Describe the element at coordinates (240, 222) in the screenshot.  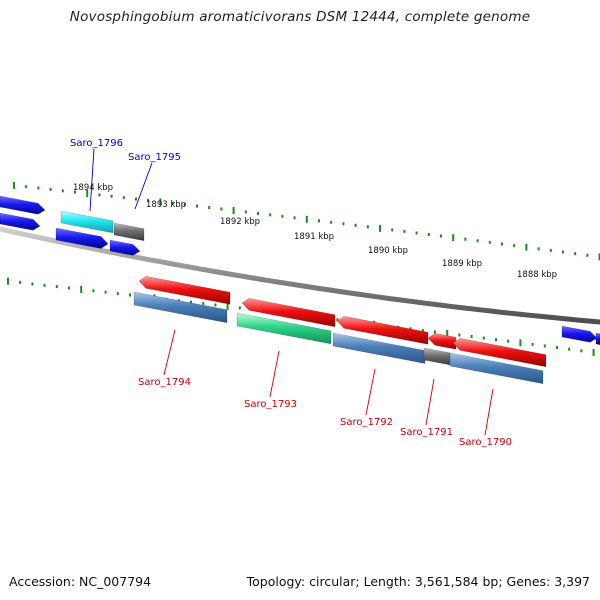
I see `scale-label: 1892 kbp` at that location.